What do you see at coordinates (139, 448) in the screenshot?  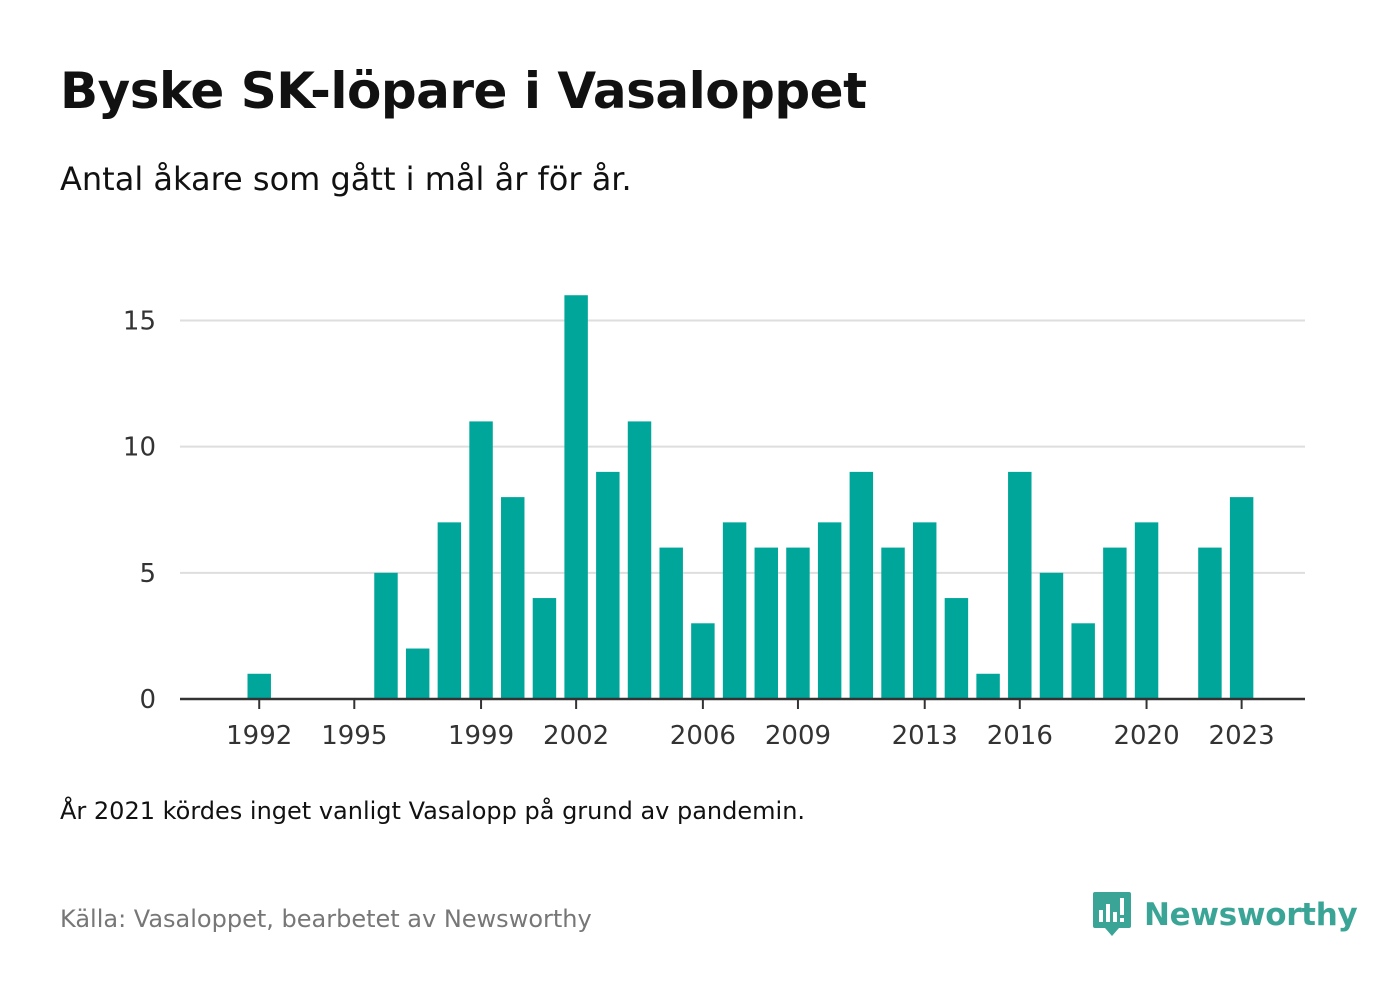 I see `y-tick-label: 10` at bounding box center [139, 448].